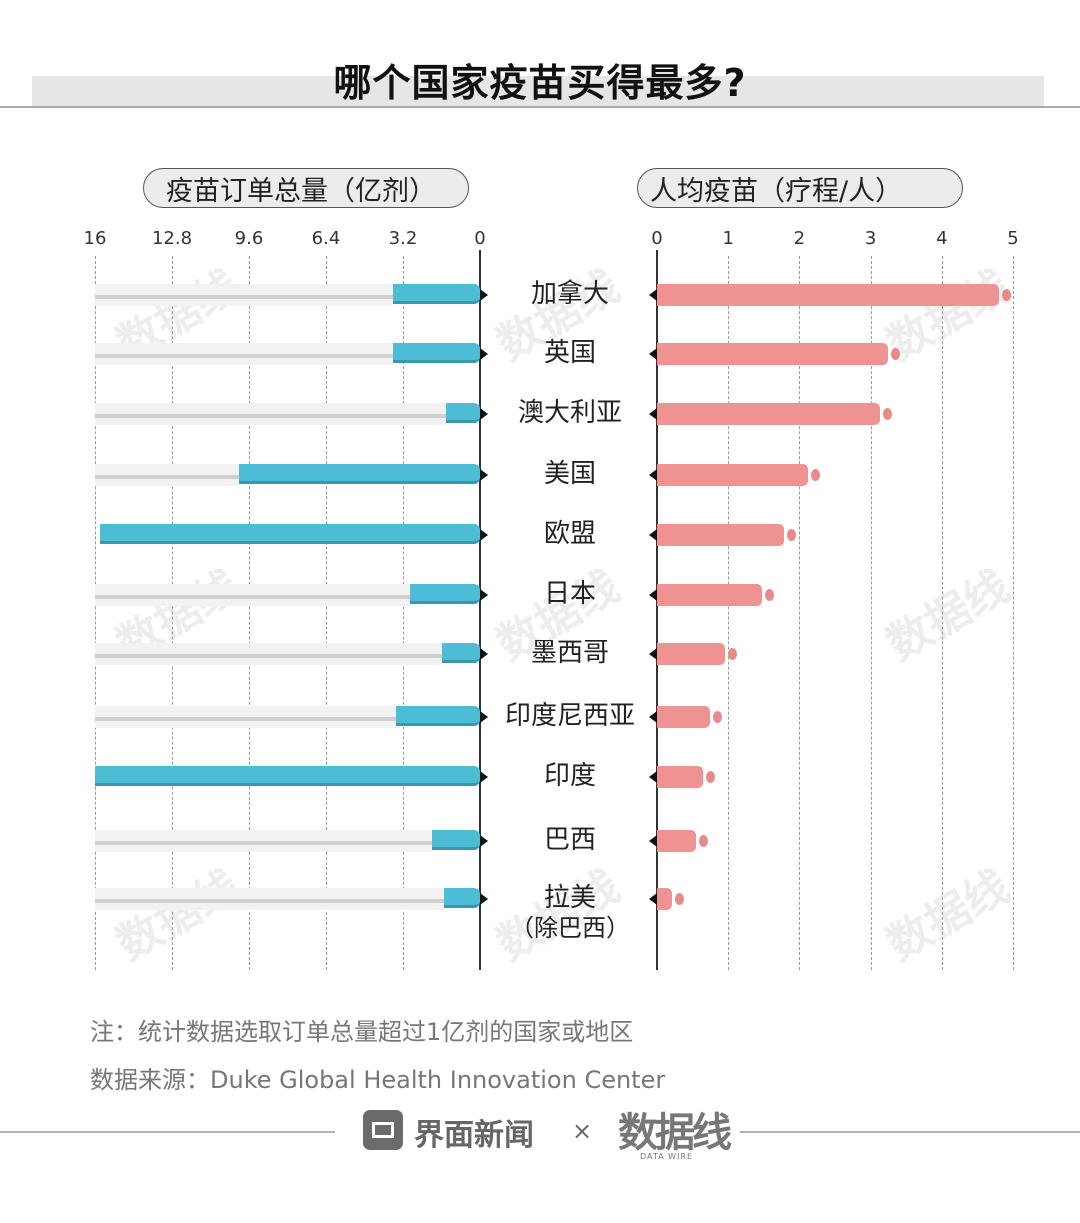  What do you see at coordinates (677, 841) in the screenshot?
I see `right-bar-巴西` at bounding box center [677, 841].